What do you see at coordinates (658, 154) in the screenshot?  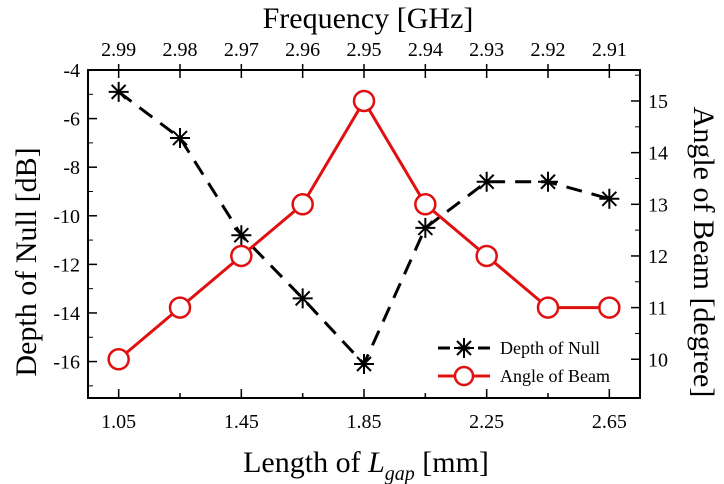 I see `right-tick-label: 14` at bounding box center [658, 154].